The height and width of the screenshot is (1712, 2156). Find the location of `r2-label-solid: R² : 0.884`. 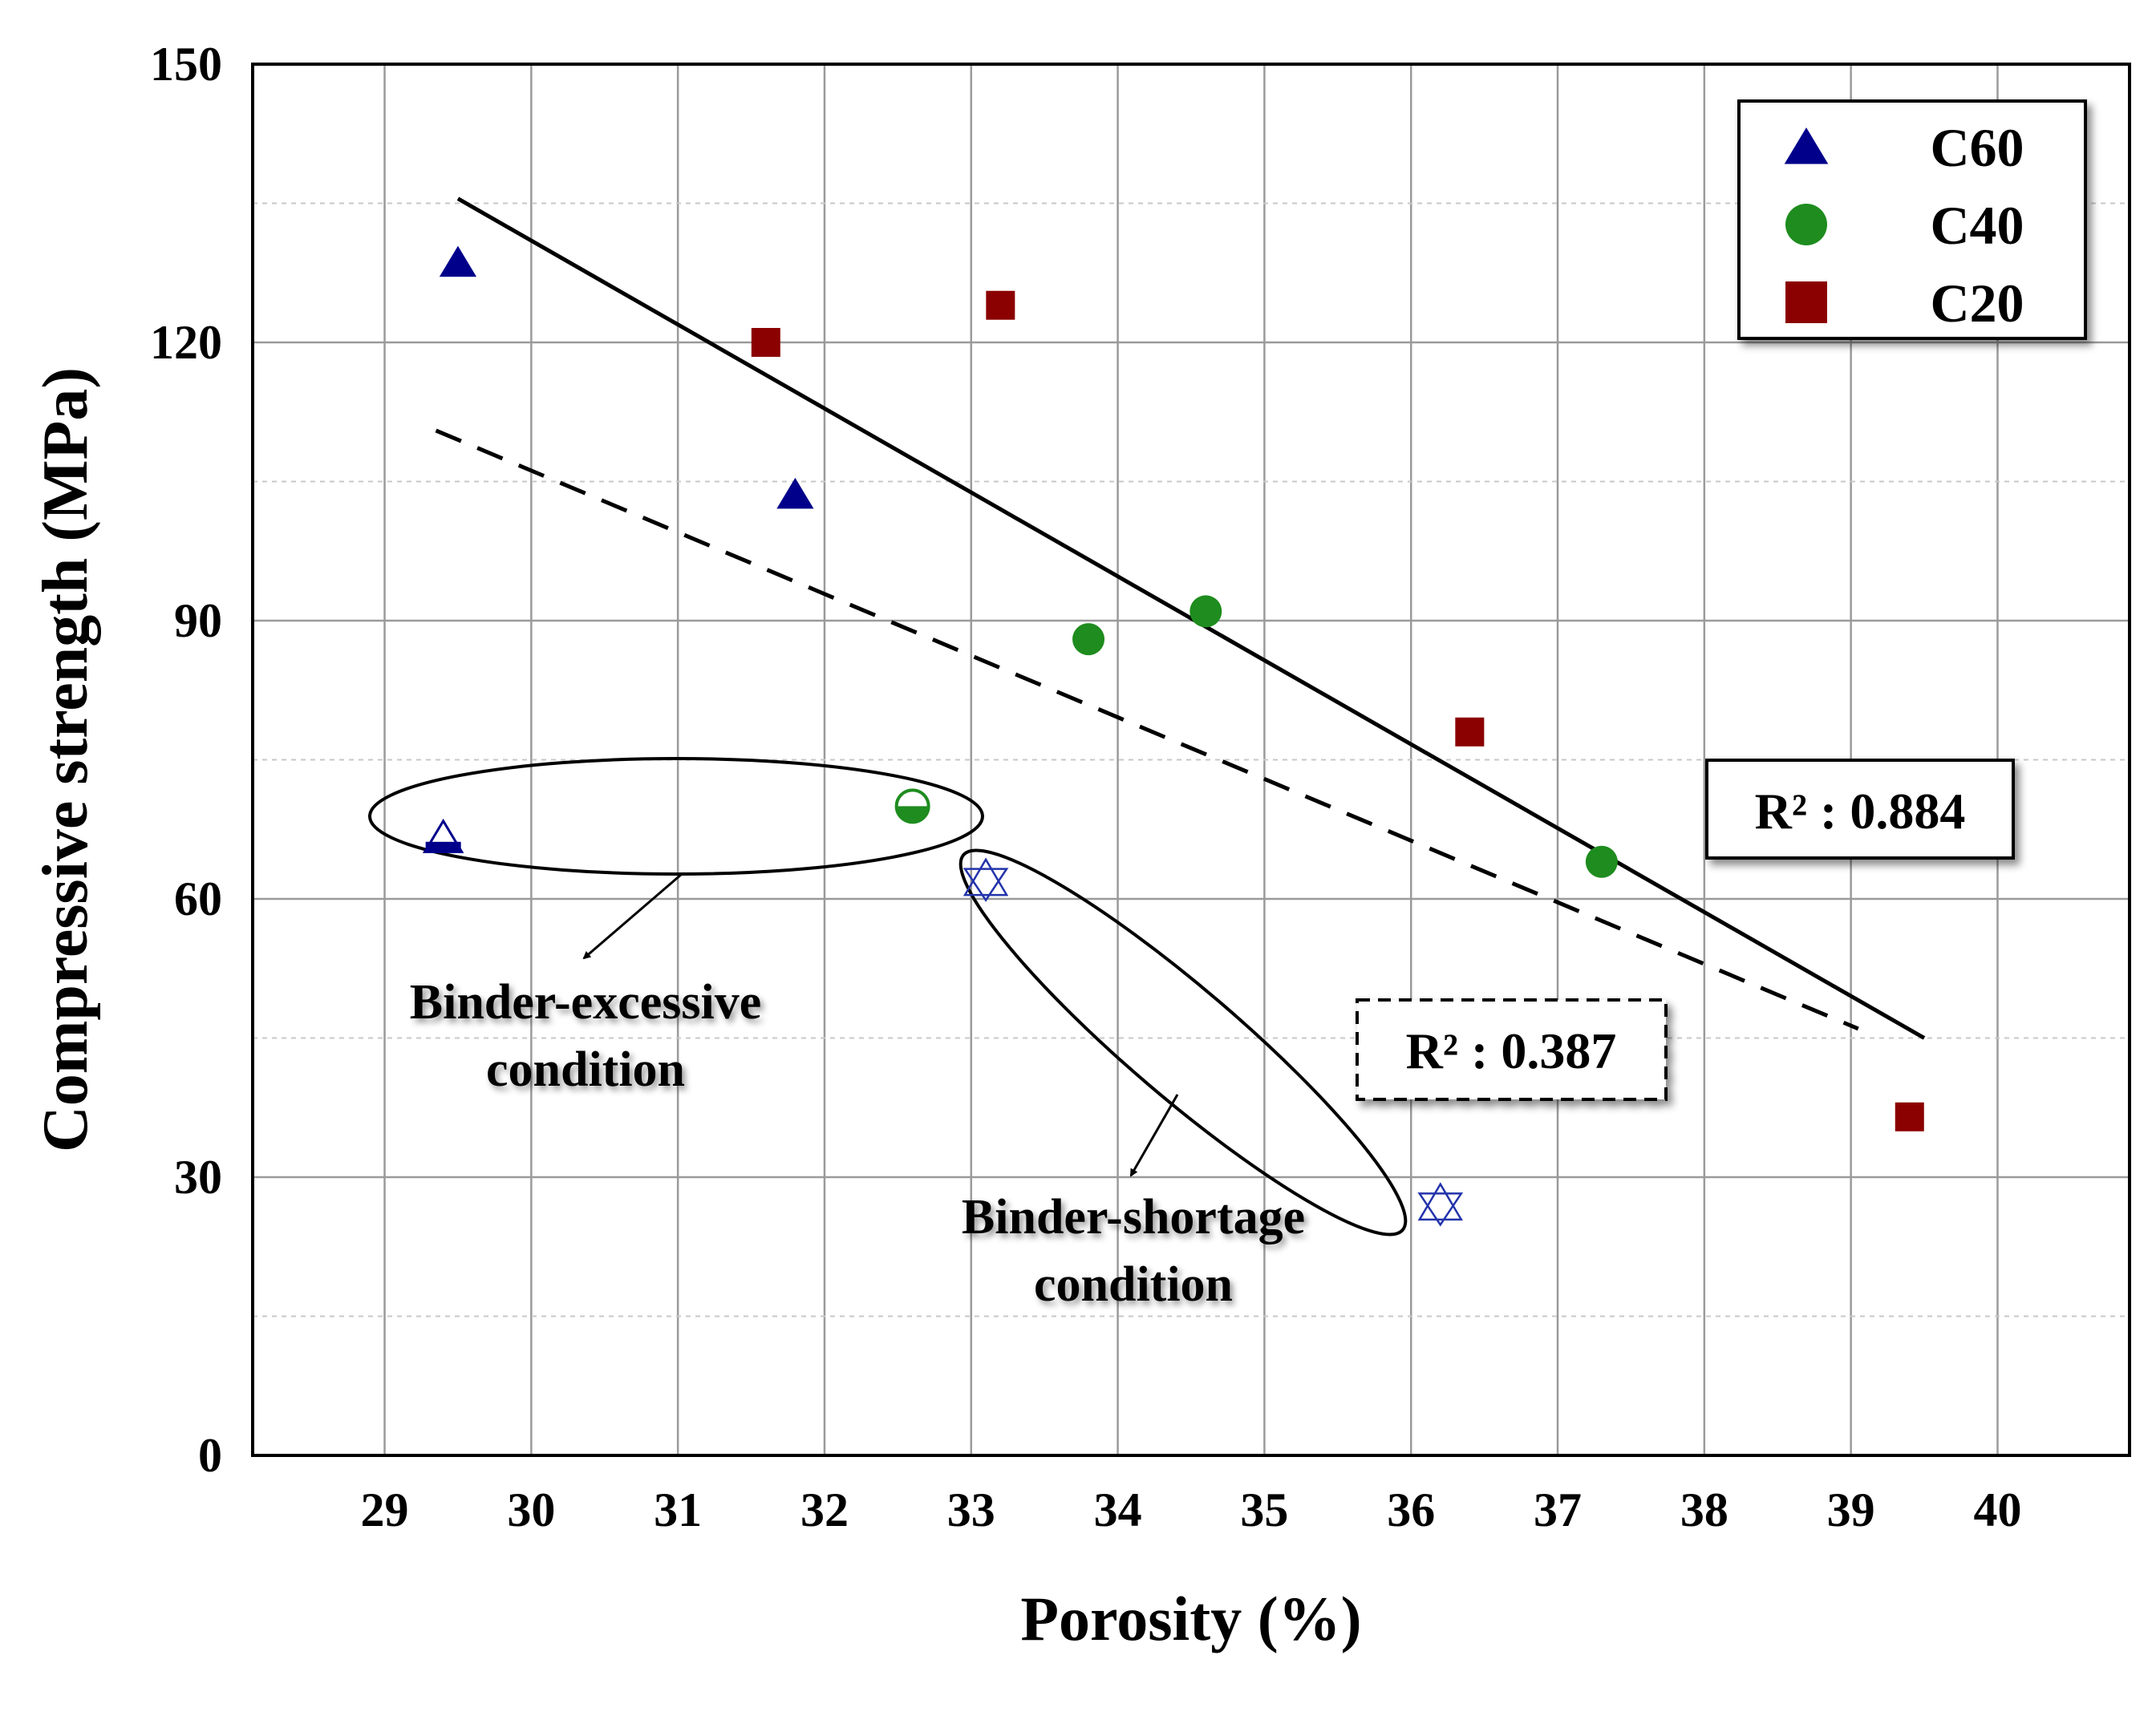

r2-label-solid: R² : 0.884 is located at coordinates (1861, 812).